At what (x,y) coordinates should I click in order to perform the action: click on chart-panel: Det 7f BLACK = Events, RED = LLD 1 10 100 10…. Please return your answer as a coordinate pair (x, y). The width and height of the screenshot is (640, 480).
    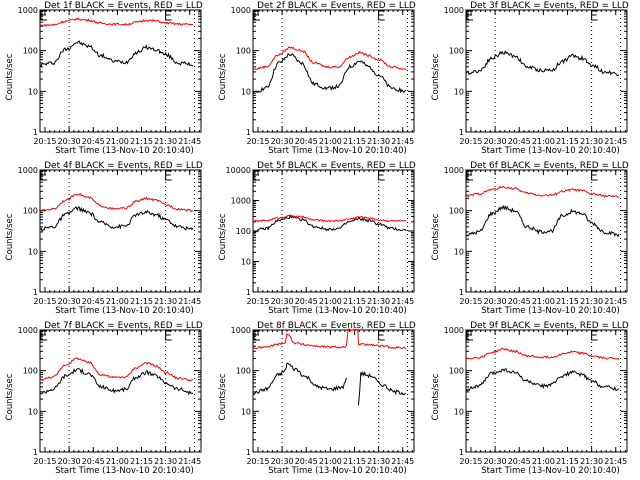
    Looking at the image, I should click on (104, 398).